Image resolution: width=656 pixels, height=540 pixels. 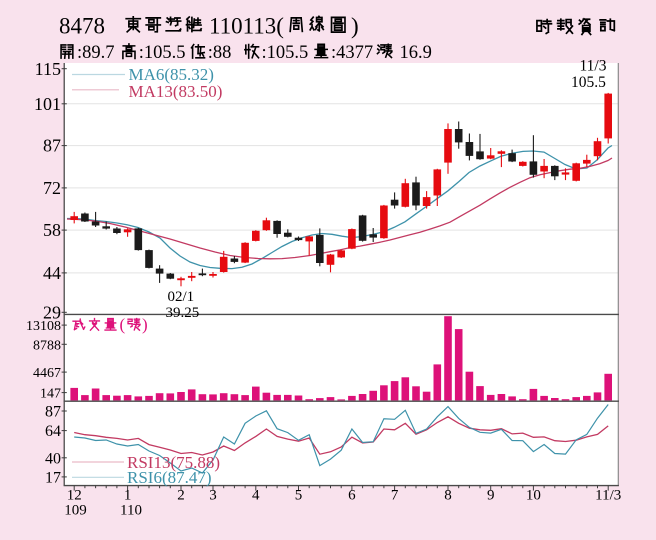 What do you see at coordinates (75, 511) in the screenshot?
I see `svg-text: 109` at bounding box center [75, 511].